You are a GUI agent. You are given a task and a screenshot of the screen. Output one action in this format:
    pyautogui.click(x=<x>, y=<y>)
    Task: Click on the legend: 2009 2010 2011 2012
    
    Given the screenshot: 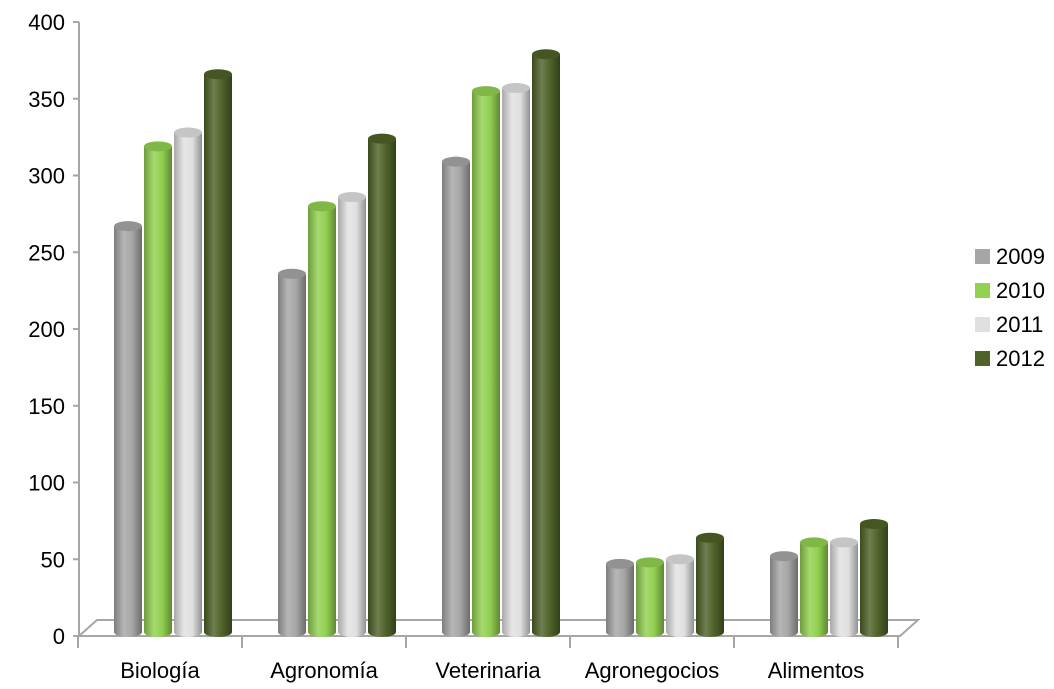 What is the action you would take?
    pyautogui.click(x=1010, y=307)
    